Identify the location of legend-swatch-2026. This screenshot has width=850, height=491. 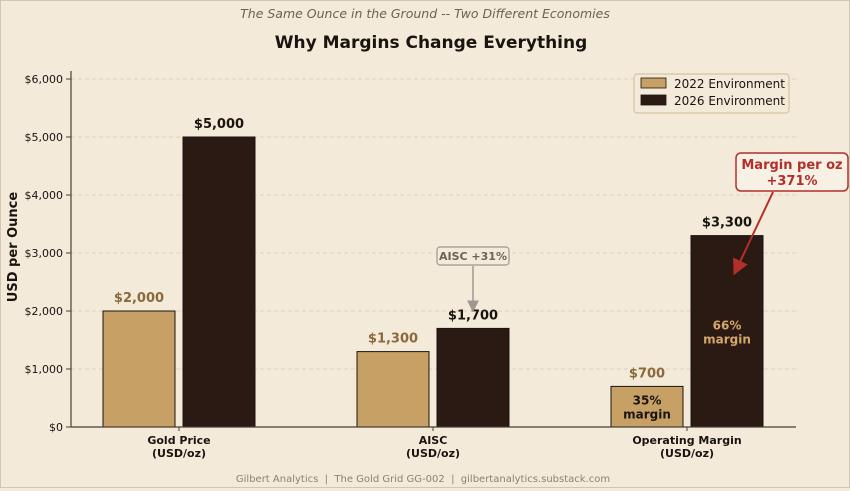
(653, 100).